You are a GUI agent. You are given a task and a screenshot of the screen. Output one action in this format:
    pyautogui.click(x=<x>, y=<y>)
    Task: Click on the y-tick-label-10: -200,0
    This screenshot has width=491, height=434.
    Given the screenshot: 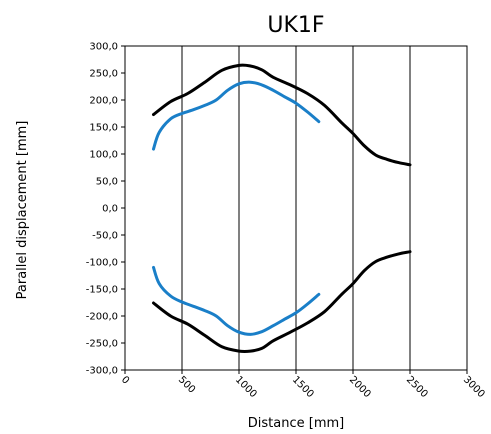 What is the action you would take?
    pyautogui.click(x=102, y=317)
    